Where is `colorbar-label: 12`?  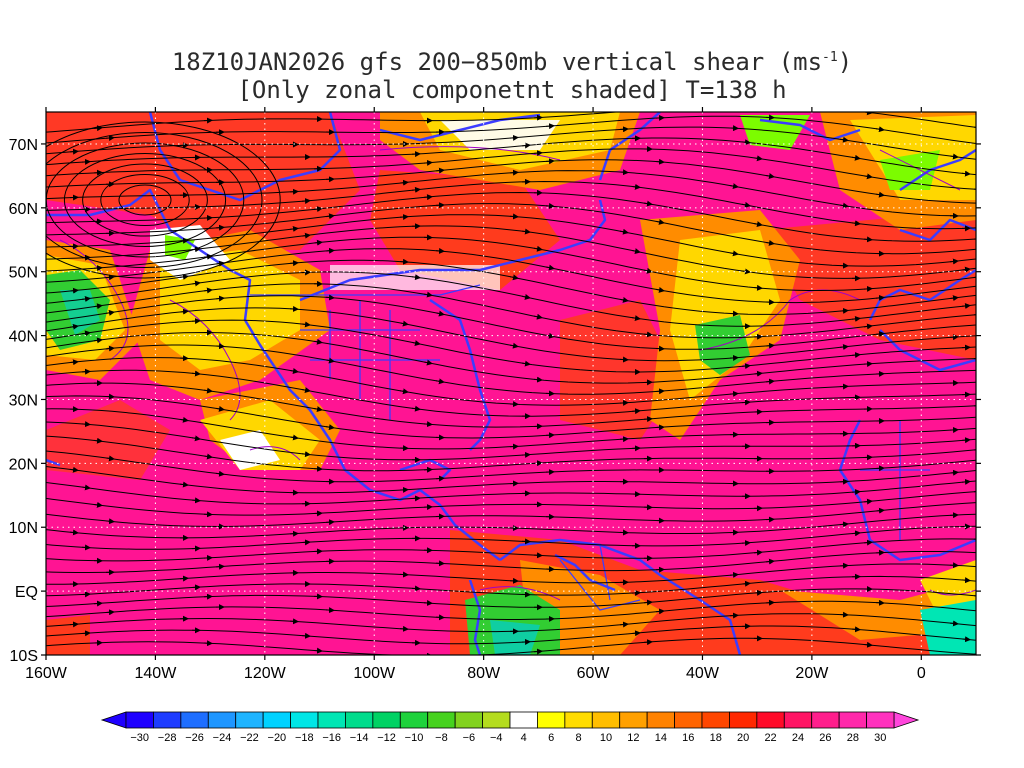
colorbar-label: 12 is located at coordinates (633, 738).